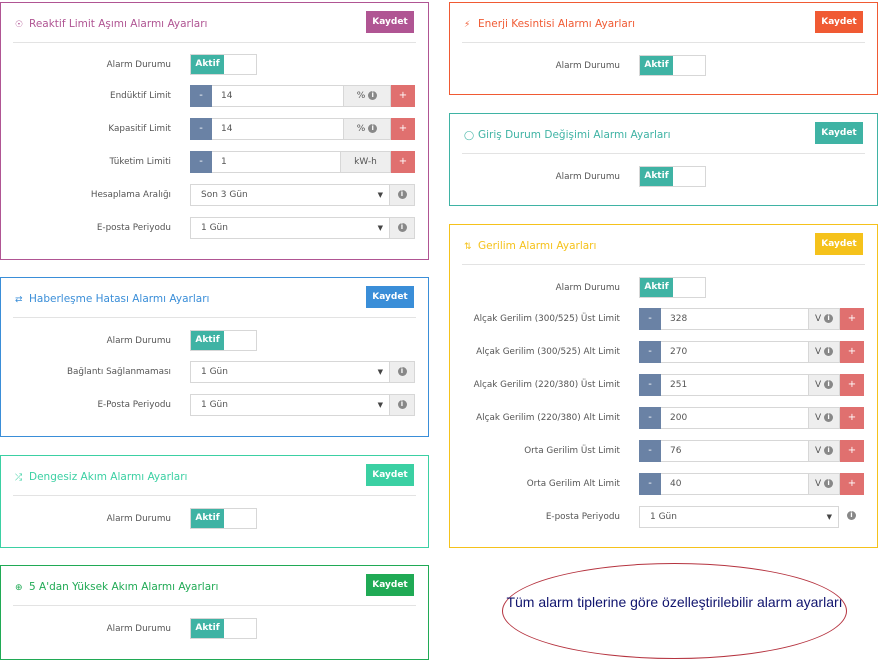  I want to click on email-period-row: E-posta Periyodu 1 Gün ▼ i, so click(214, 228).